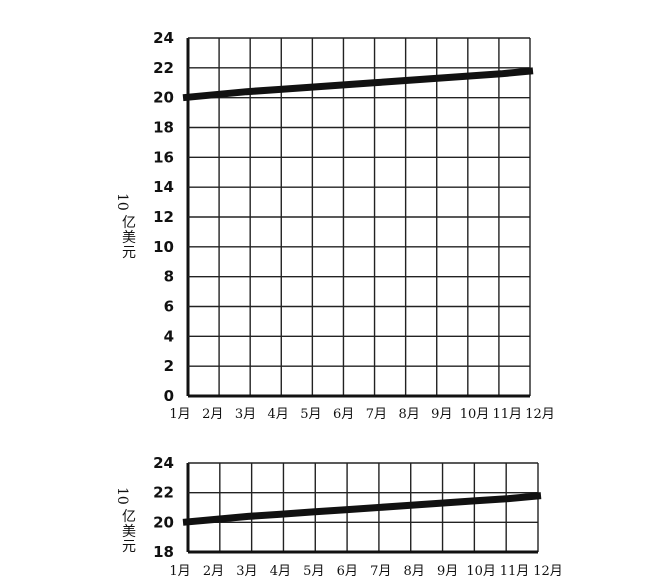  Describe the element at coordinates (169, 366) in the screenshot. I see `y-tick-label: 2` at that location.